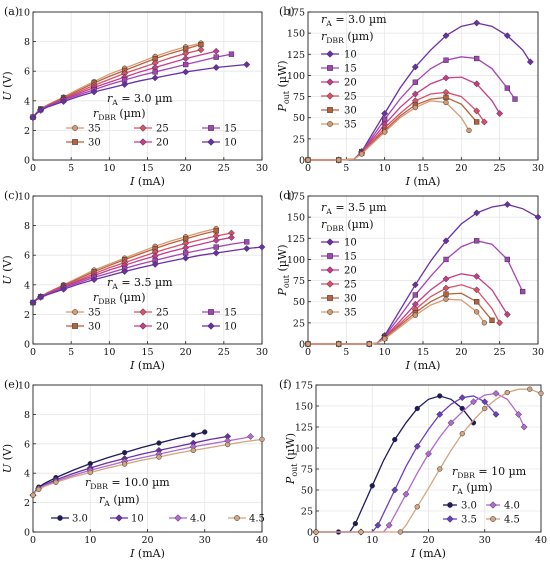 This screenshot has height=567, width=550. What do you see at coordinates (7, 269) in the screenshot?
I see `y-axis-label: U (V)` at bounding box center [7, 269].